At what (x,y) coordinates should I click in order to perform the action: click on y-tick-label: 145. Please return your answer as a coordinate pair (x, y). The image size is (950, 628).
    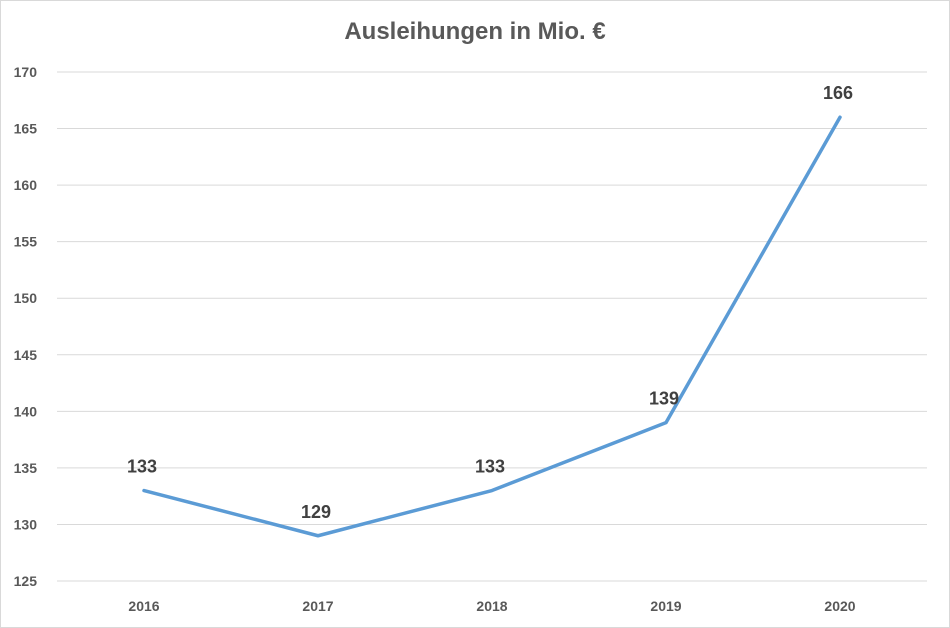
    Looking at the image, I should click on (26, 355).